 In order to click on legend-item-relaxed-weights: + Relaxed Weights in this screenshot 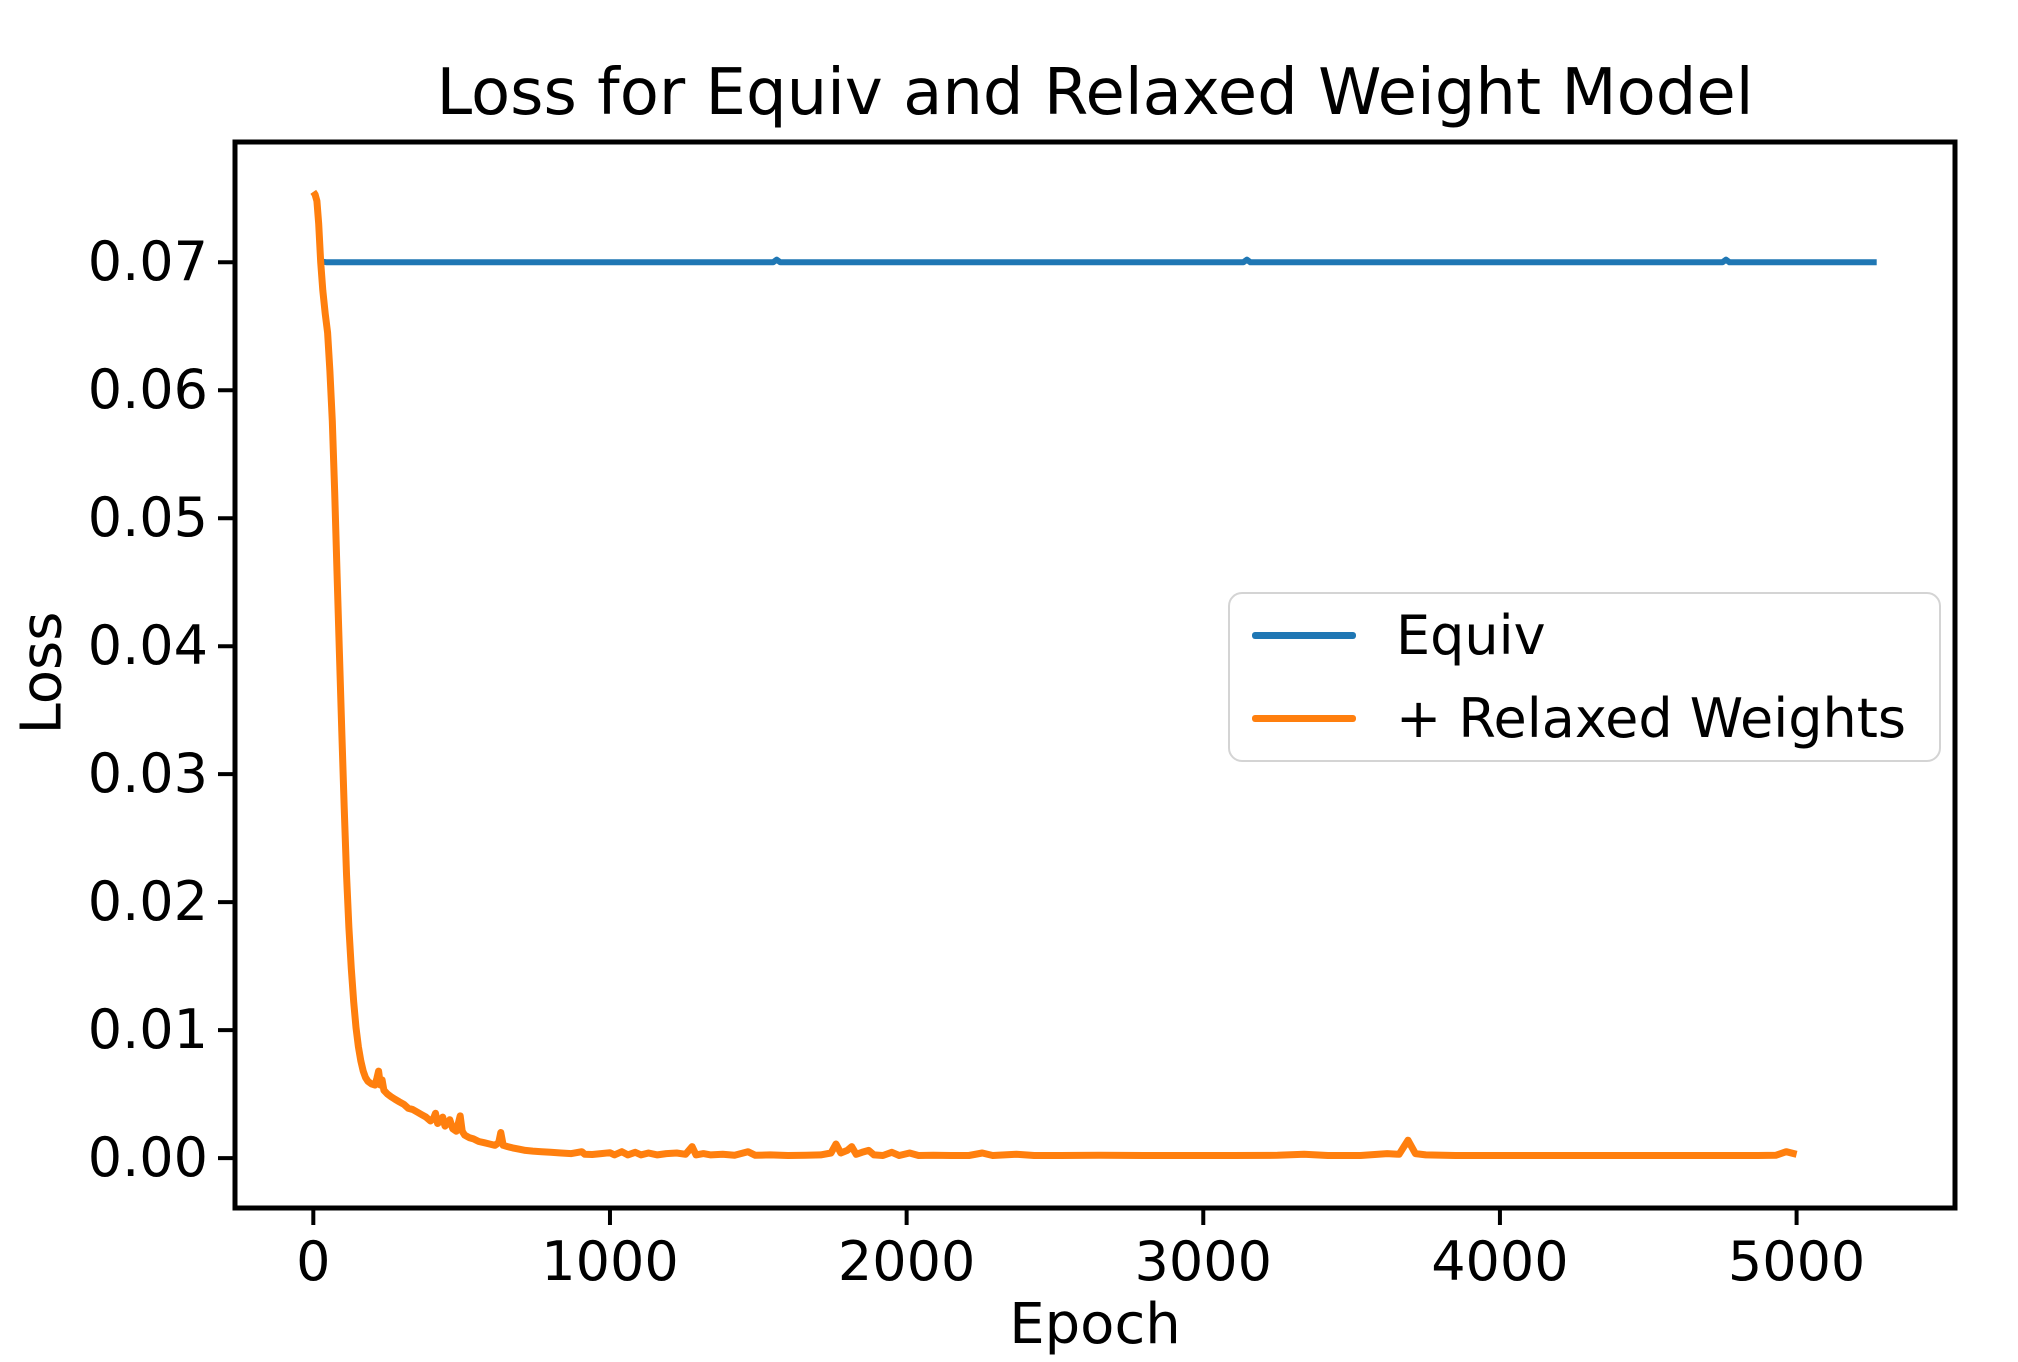, I will do `click(1584, 718)`.